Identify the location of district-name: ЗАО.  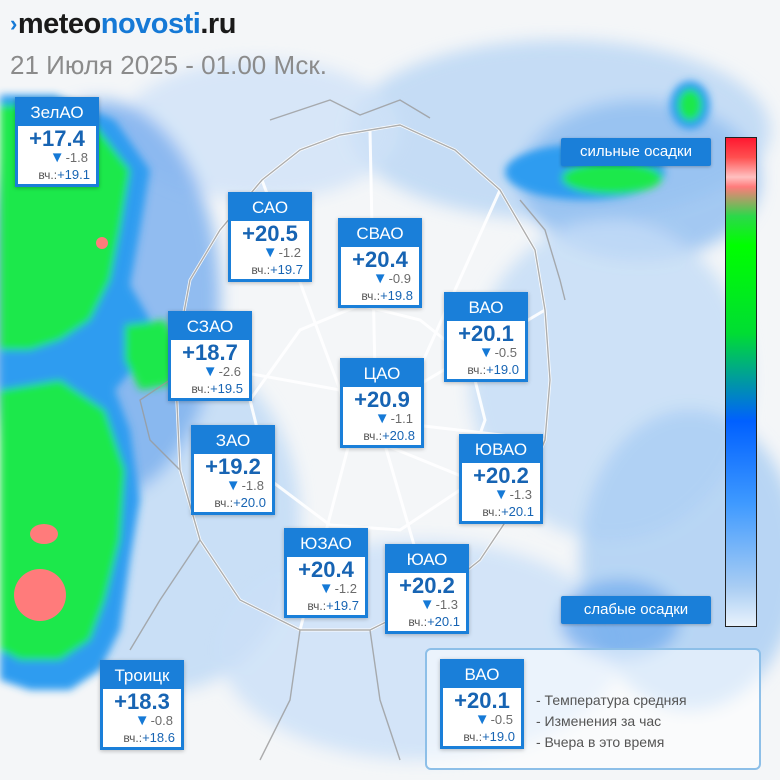
(233, 441).